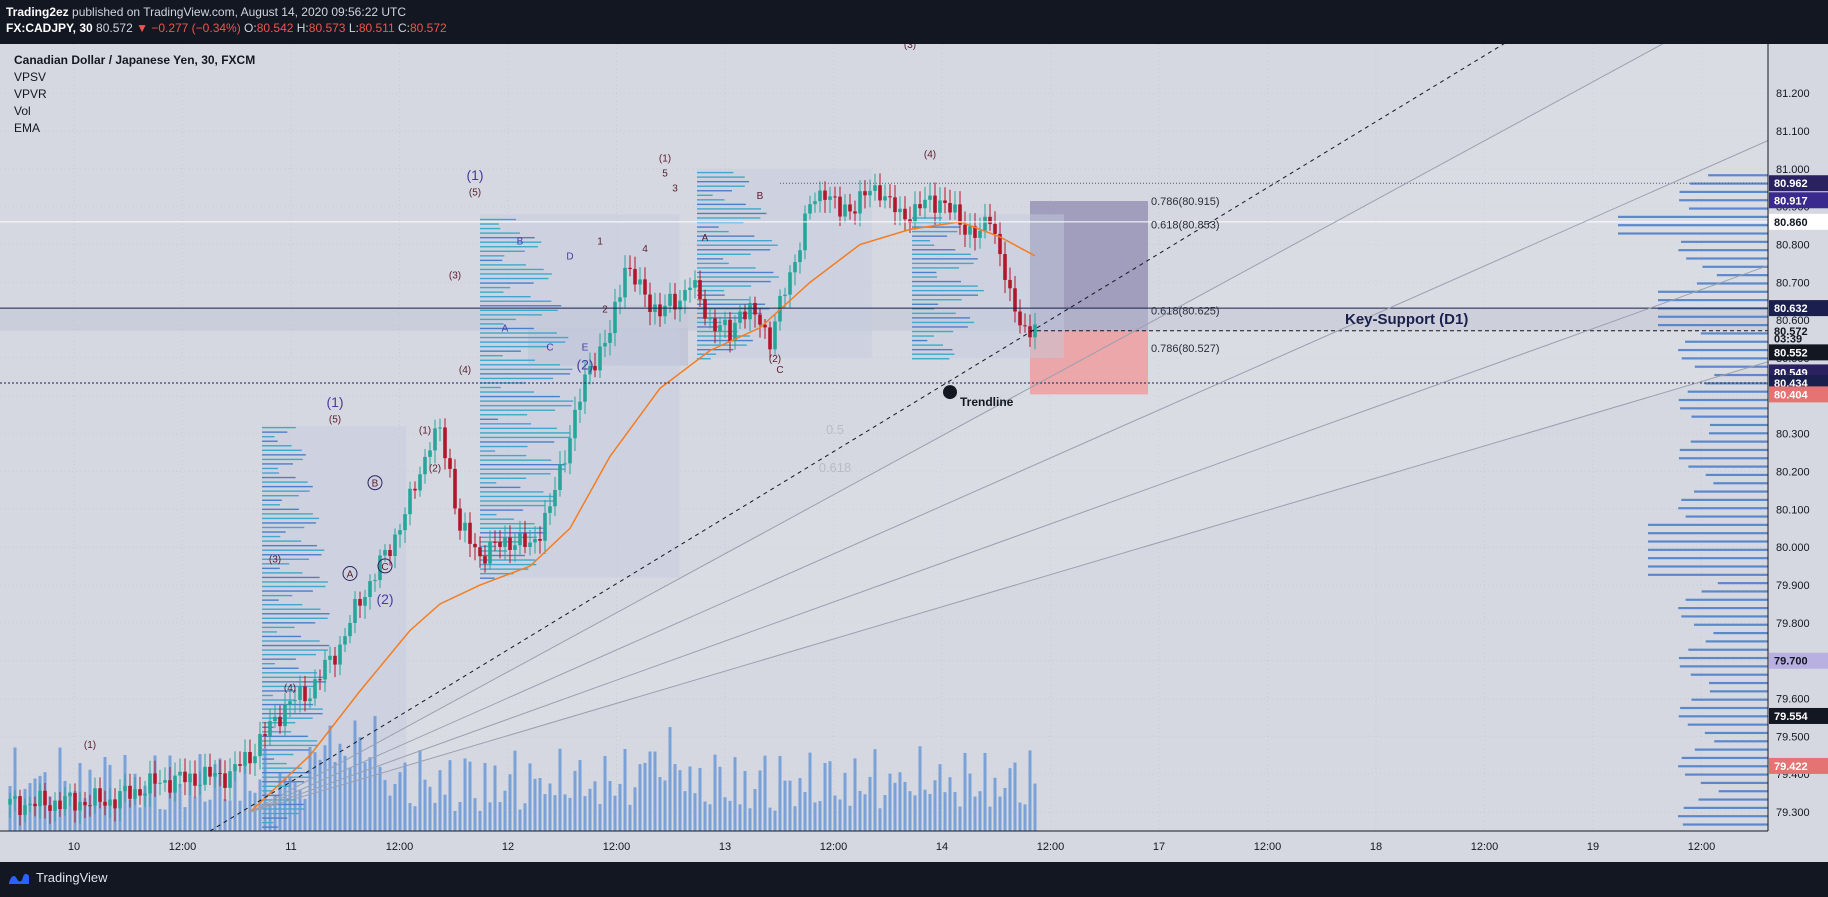  I want to click on indicator-vol: Vol, so click(22, 111).